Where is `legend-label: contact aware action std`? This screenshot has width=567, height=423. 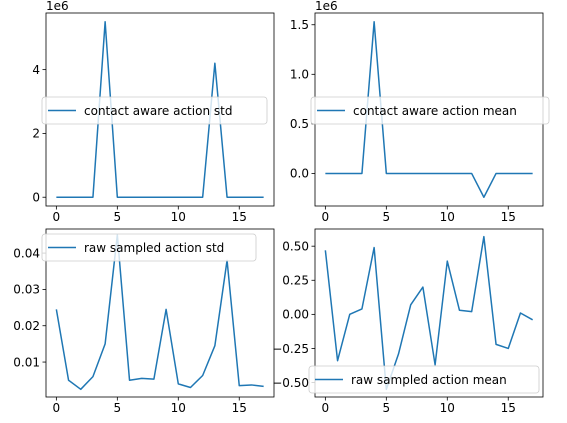 legend-label: contact aware action std is located at coordinates (158, 111).